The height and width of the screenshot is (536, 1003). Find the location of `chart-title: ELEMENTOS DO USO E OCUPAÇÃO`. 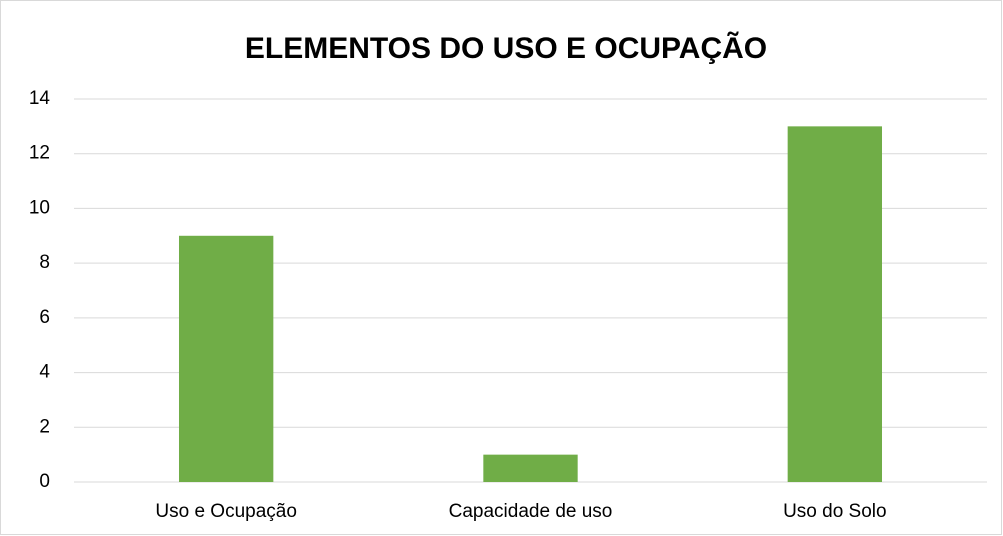

chart-title: ELEMENTOS DO USO E OCUPAÇÃO is located at coordinates (506, 48).